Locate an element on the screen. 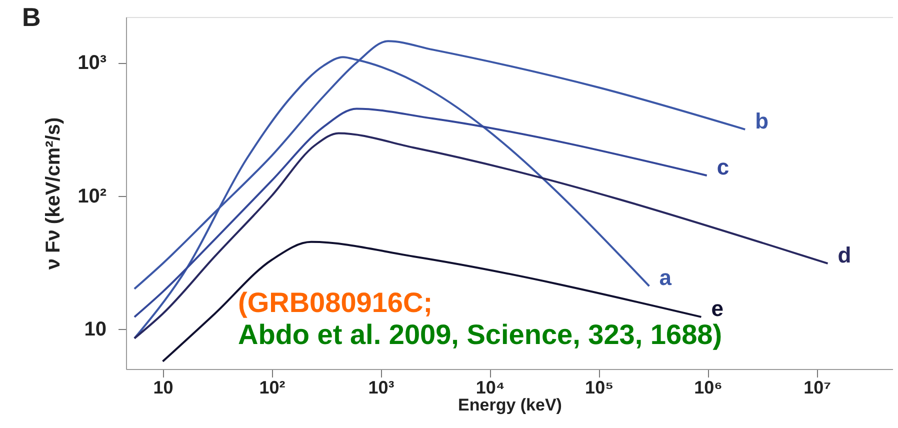 This screenshot has width=898, height=428. x-tick-label: 10⁶ is located at coordinates (708, 388).